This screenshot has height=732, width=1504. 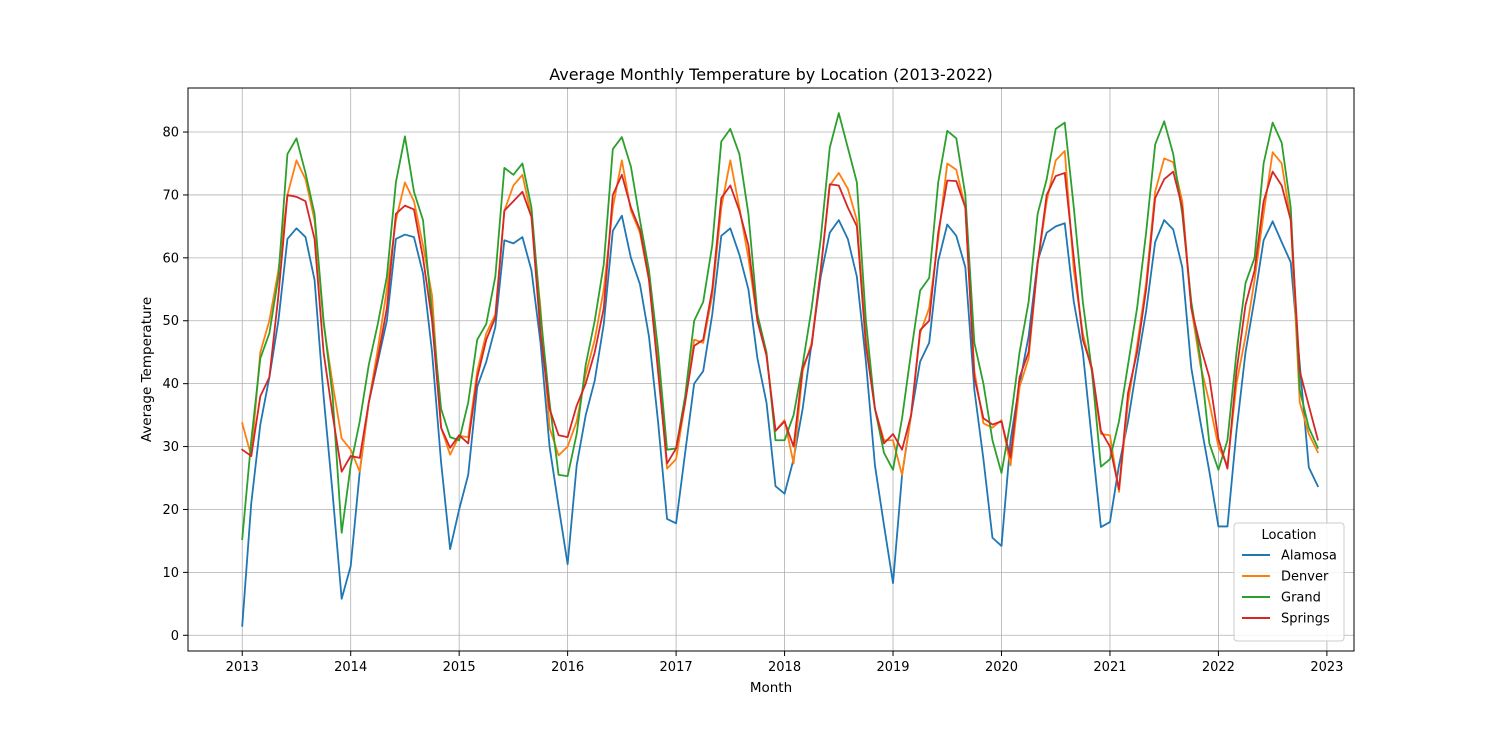 What do you see at coordinates (170, 573) in the screenshot?
I see `y-tick-label: 10` at bounding box center [170, 573].